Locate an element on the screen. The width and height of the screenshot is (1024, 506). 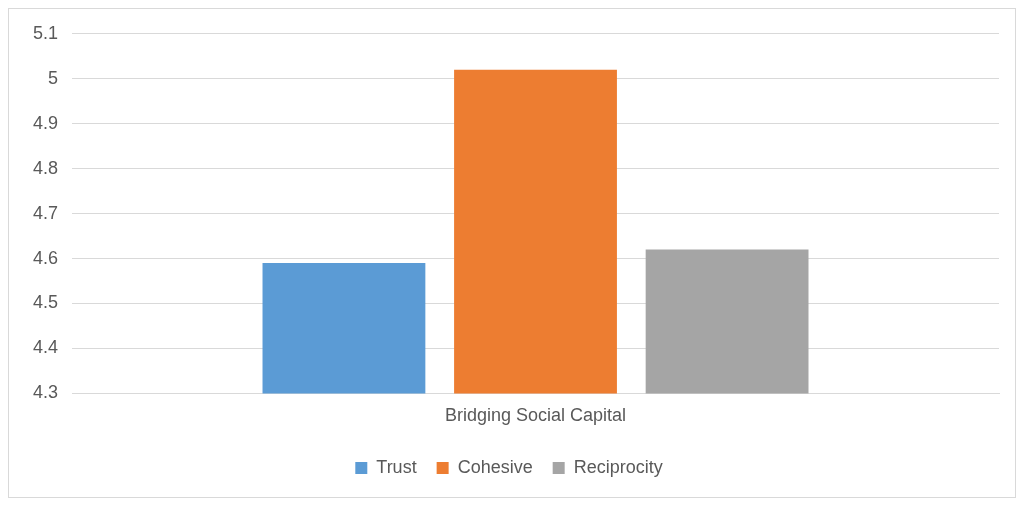
y-tick-label: 4.4 is located at coordinates (45, 347).